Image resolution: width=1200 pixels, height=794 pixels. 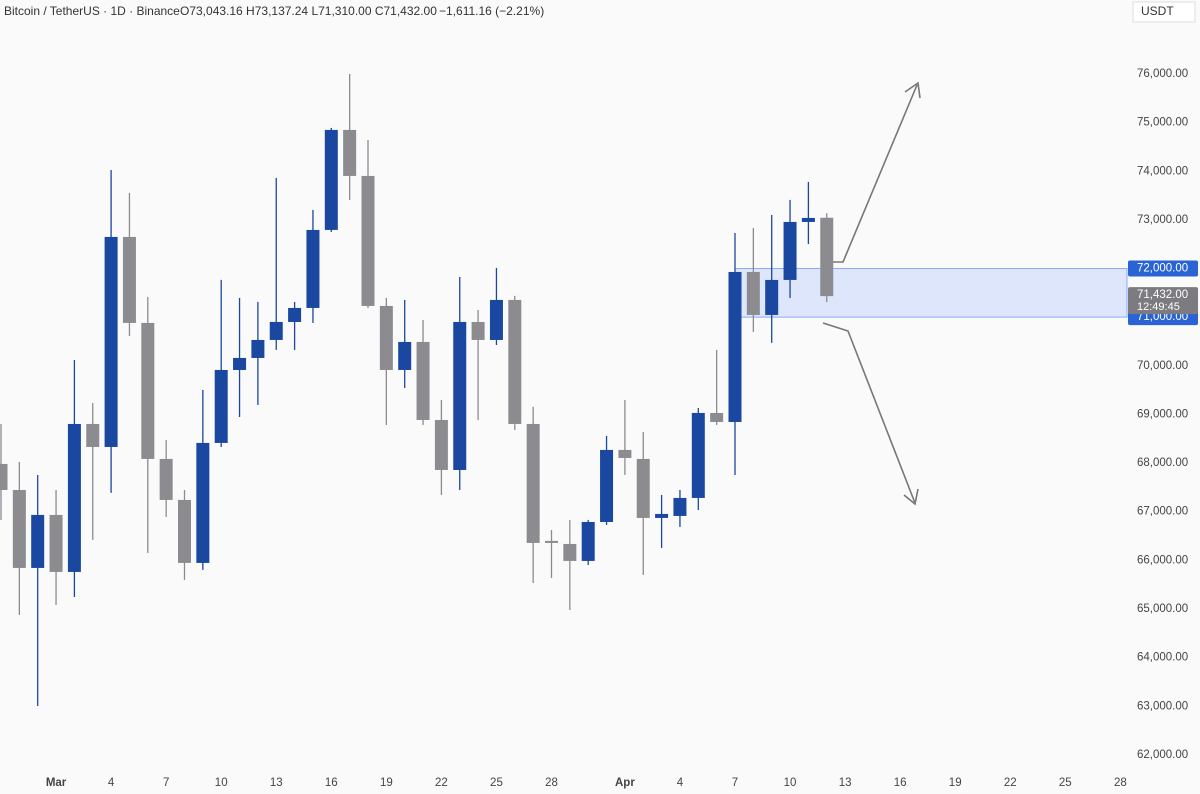 What do you see at coordinates (1162, 609) in the screenshot?
I see `y-tick-label: 65,000.00` at bounding box center [1162, 609].